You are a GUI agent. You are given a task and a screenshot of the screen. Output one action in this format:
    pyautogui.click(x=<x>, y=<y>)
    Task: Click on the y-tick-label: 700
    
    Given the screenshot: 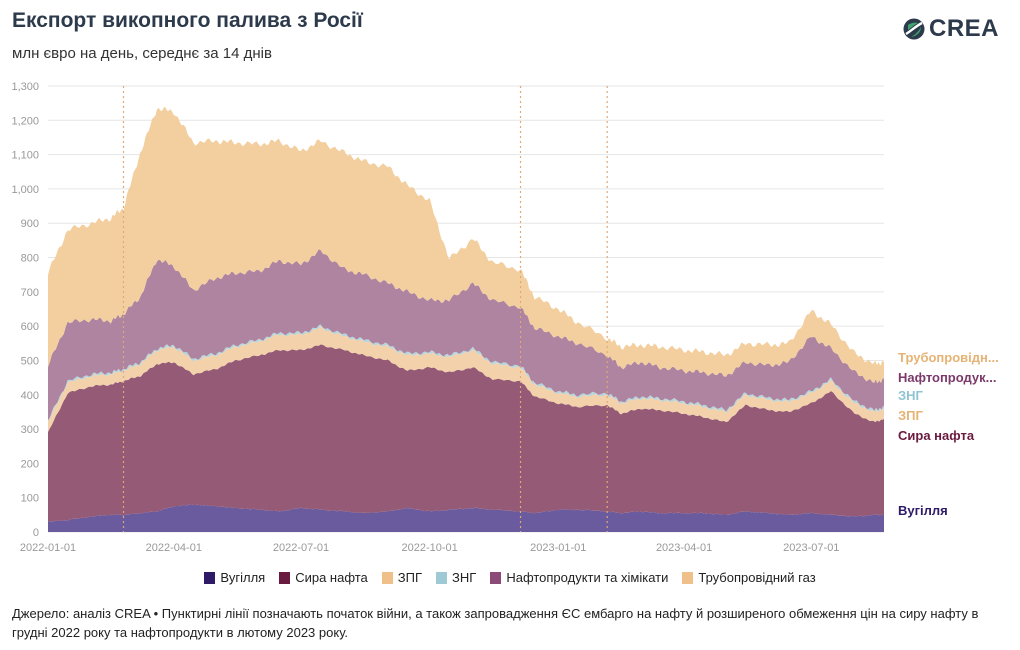 What is the action you would take?
    pyautogui.click(x=30, y=293)
    